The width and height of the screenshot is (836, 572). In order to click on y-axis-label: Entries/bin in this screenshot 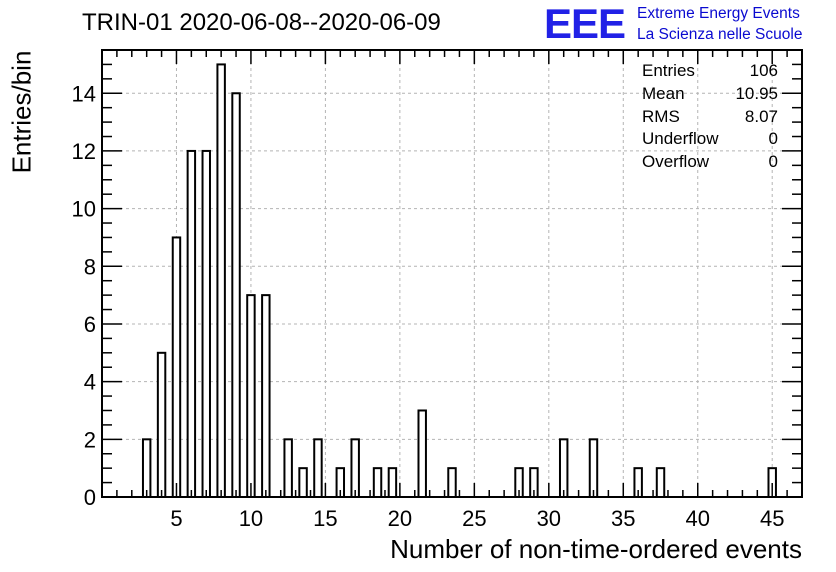, I will do `click(21, 112)`.